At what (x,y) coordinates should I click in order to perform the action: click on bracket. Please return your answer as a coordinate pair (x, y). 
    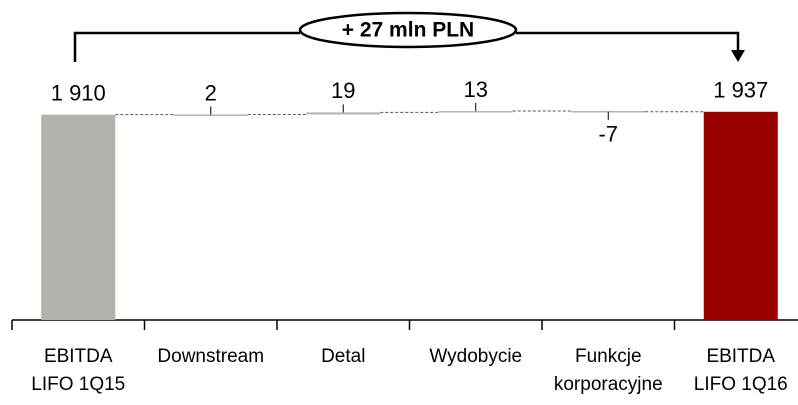
    Looking at the image, I should click on (406, 46).